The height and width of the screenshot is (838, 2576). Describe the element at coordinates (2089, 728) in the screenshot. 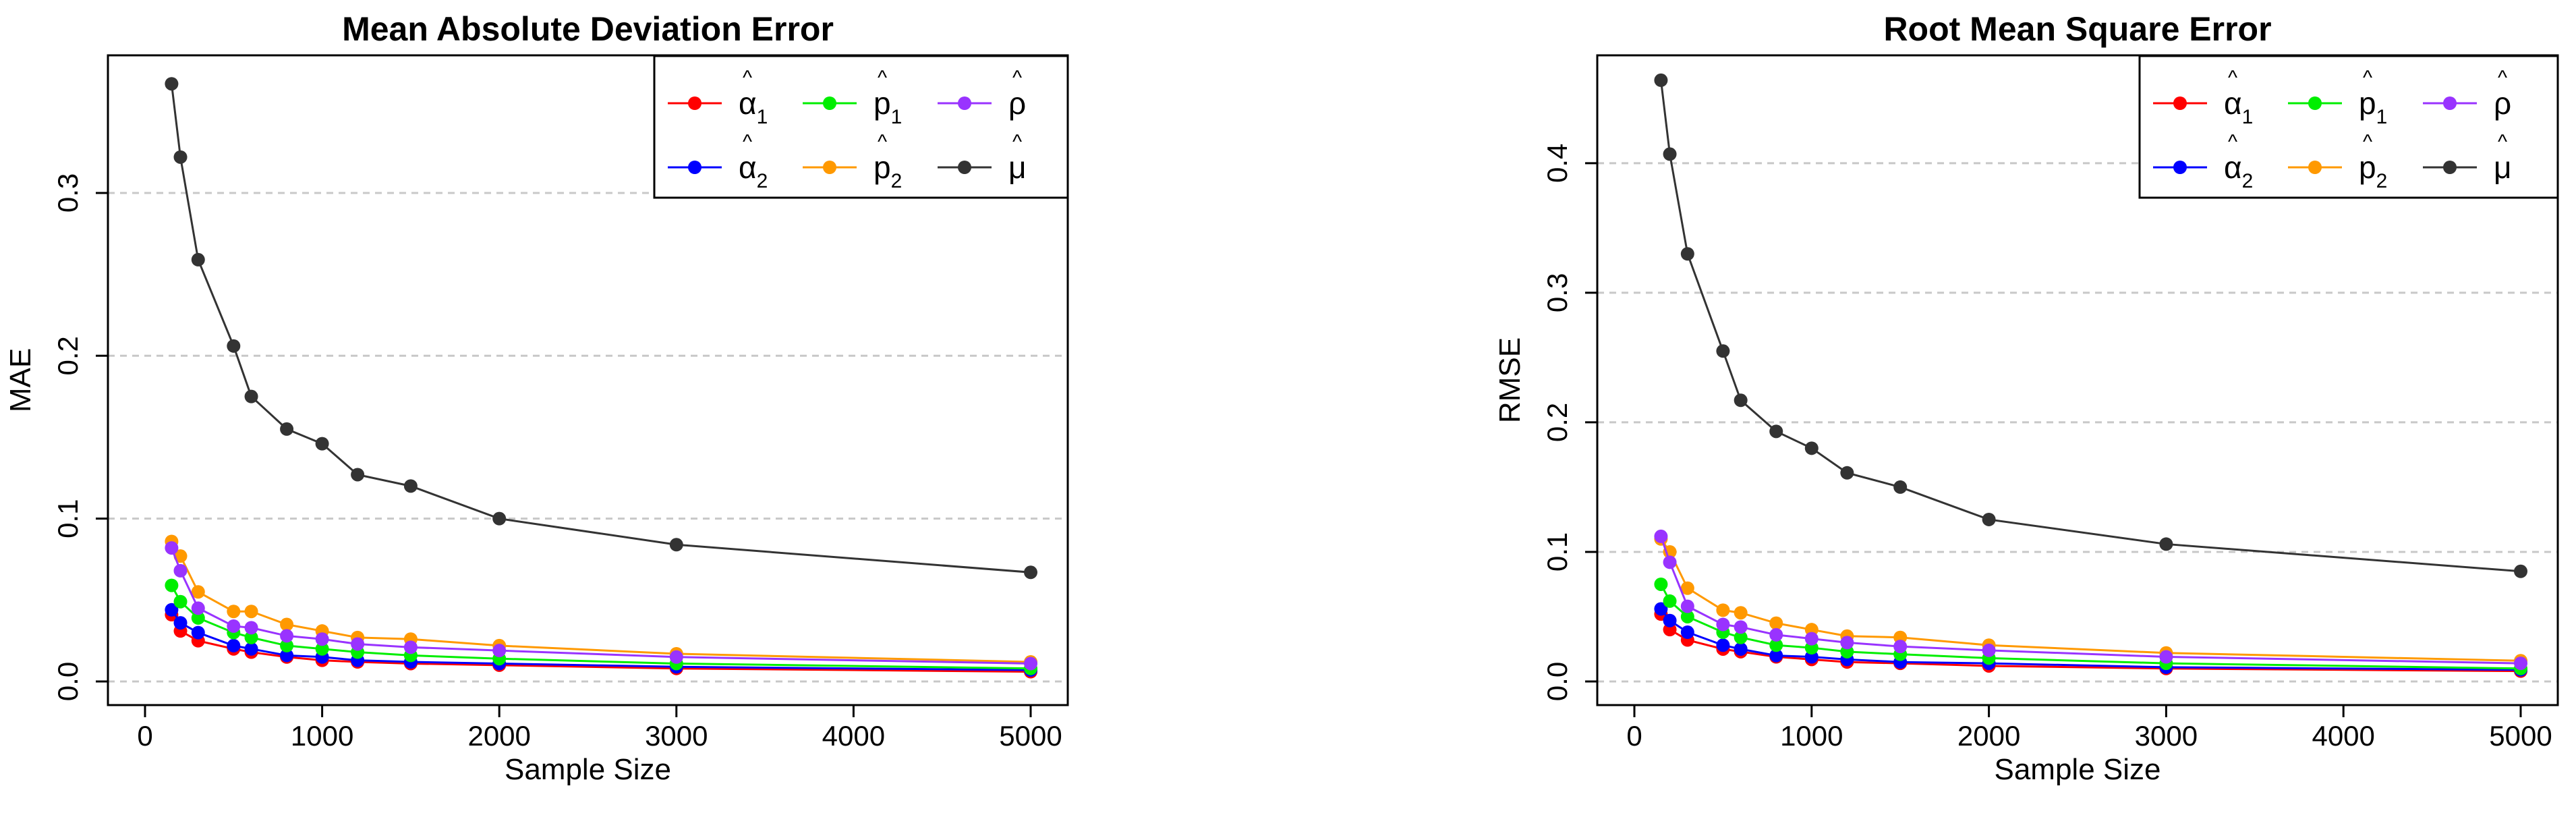

I see `x-axis: 0 1000 2000 3000 4000 5000` at that location.